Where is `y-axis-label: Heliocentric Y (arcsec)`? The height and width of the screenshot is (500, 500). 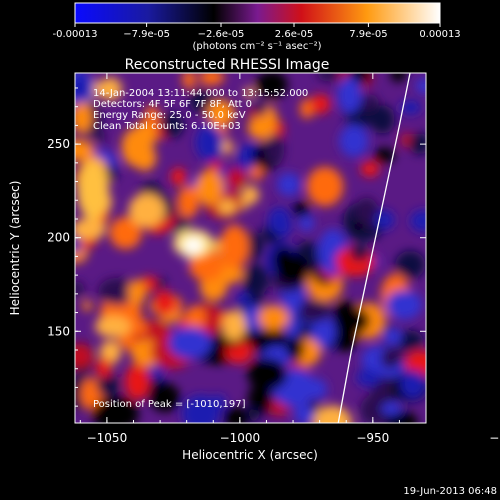 y-axis-label: Heliocentric Y (arcsec) is located at coordinates (15, 248).